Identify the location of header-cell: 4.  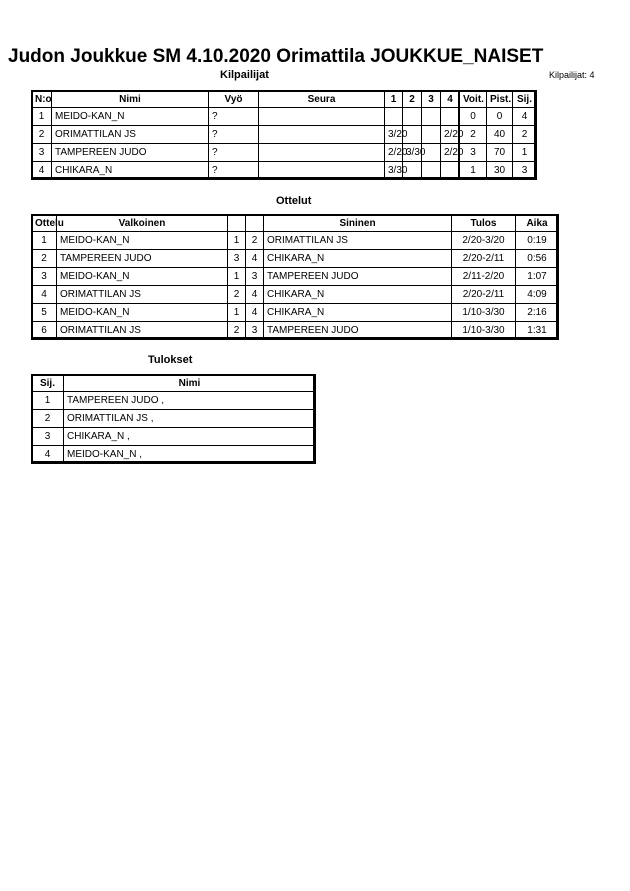
(450, 99).